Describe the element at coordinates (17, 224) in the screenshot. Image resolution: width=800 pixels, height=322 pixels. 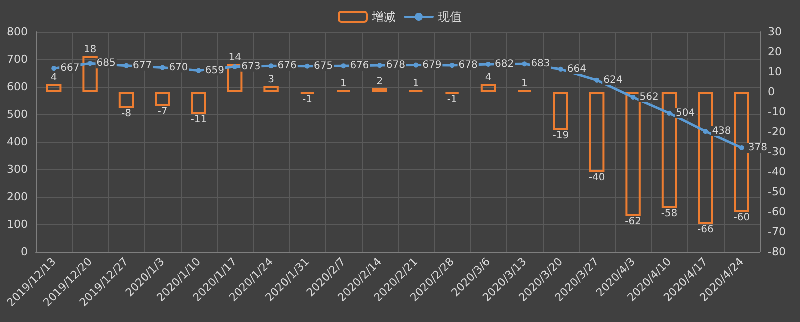
I see `y-tick-label: 100` at that location.